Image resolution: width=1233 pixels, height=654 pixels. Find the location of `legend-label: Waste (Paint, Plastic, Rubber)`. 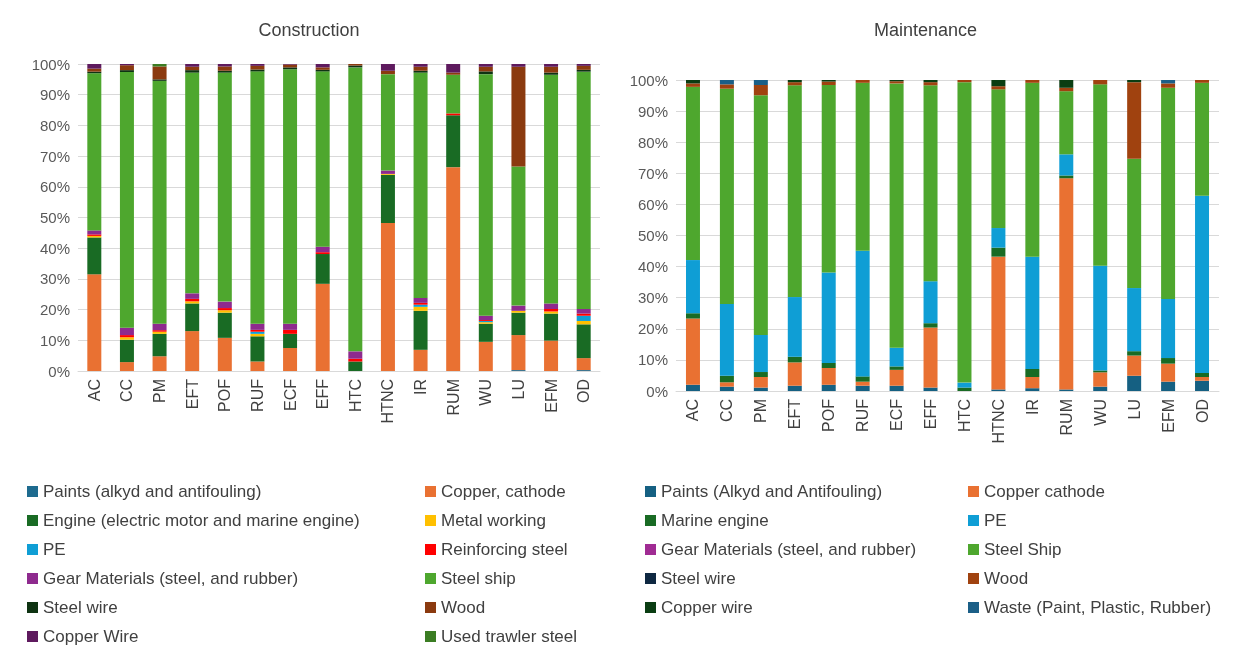

legend-label: Waste (Paint, Plastic, Rubber) is located at coordinates (1098, 607).